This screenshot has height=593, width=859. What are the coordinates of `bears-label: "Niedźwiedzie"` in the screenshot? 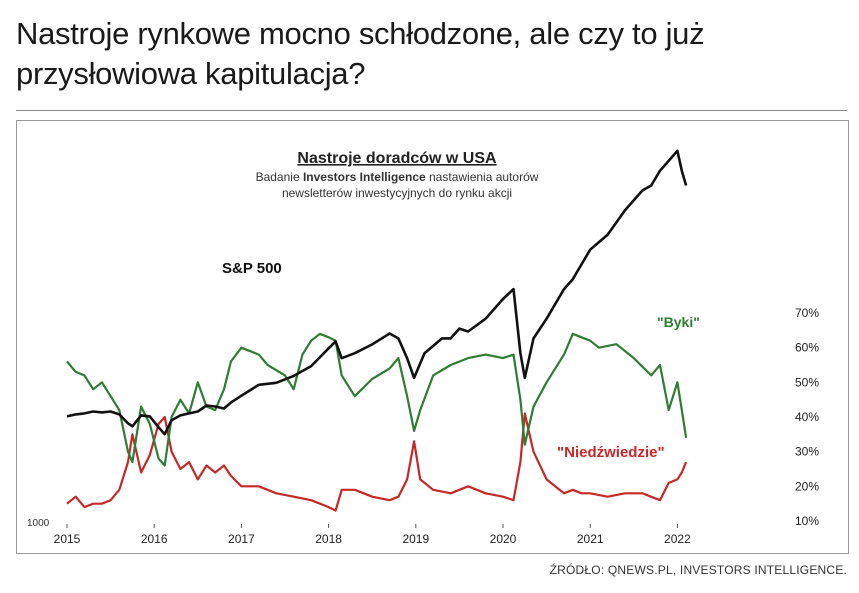 It's located at (611, 452).